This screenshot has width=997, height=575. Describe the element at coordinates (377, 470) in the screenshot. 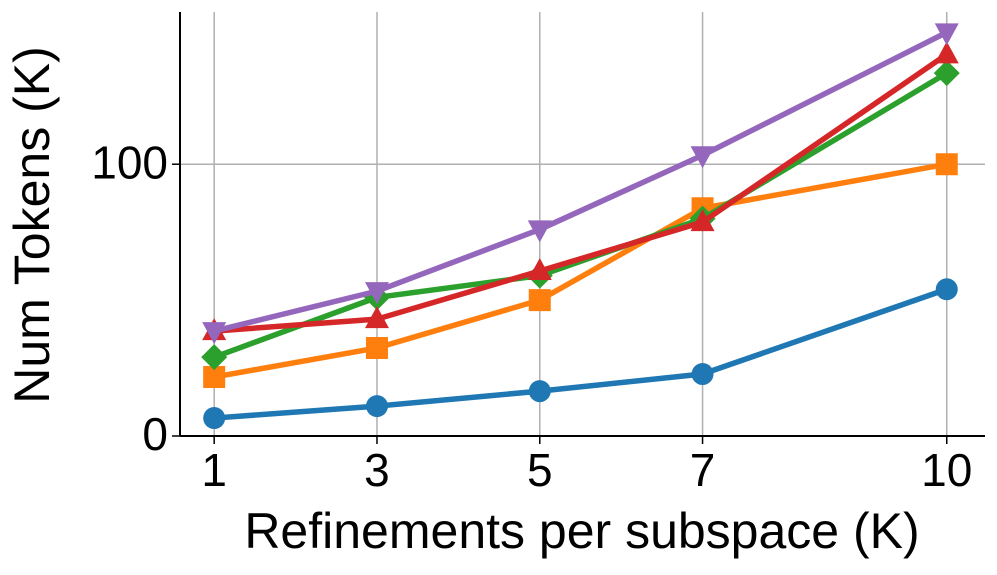

I see `x-tick-label: 3` at that location.